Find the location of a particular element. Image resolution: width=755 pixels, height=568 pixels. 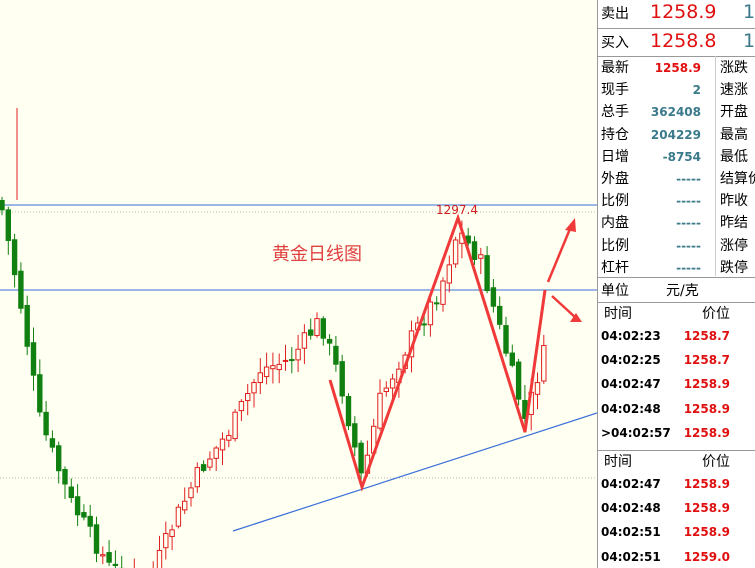

tick-price: 1259.0 is located at coordinates (706, 556).